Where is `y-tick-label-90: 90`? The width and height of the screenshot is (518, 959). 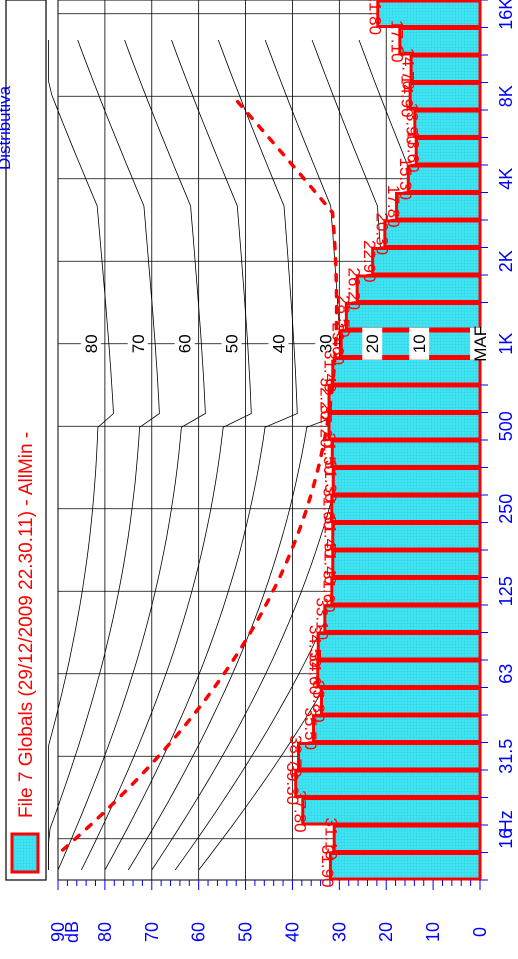 y-tick-label-90: 90 is located at coordinates (58, 932).